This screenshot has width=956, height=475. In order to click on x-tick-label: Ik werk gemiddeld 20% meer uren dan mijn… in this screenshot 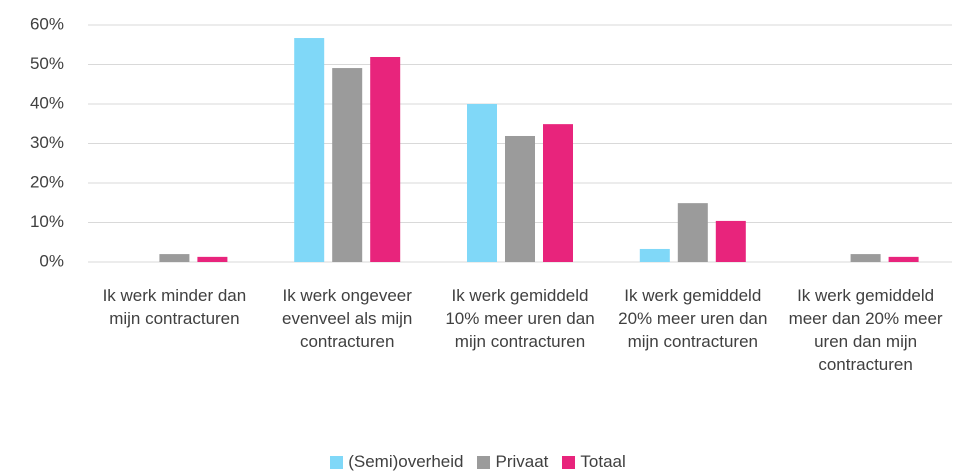, I will do `click(693, 318)`.